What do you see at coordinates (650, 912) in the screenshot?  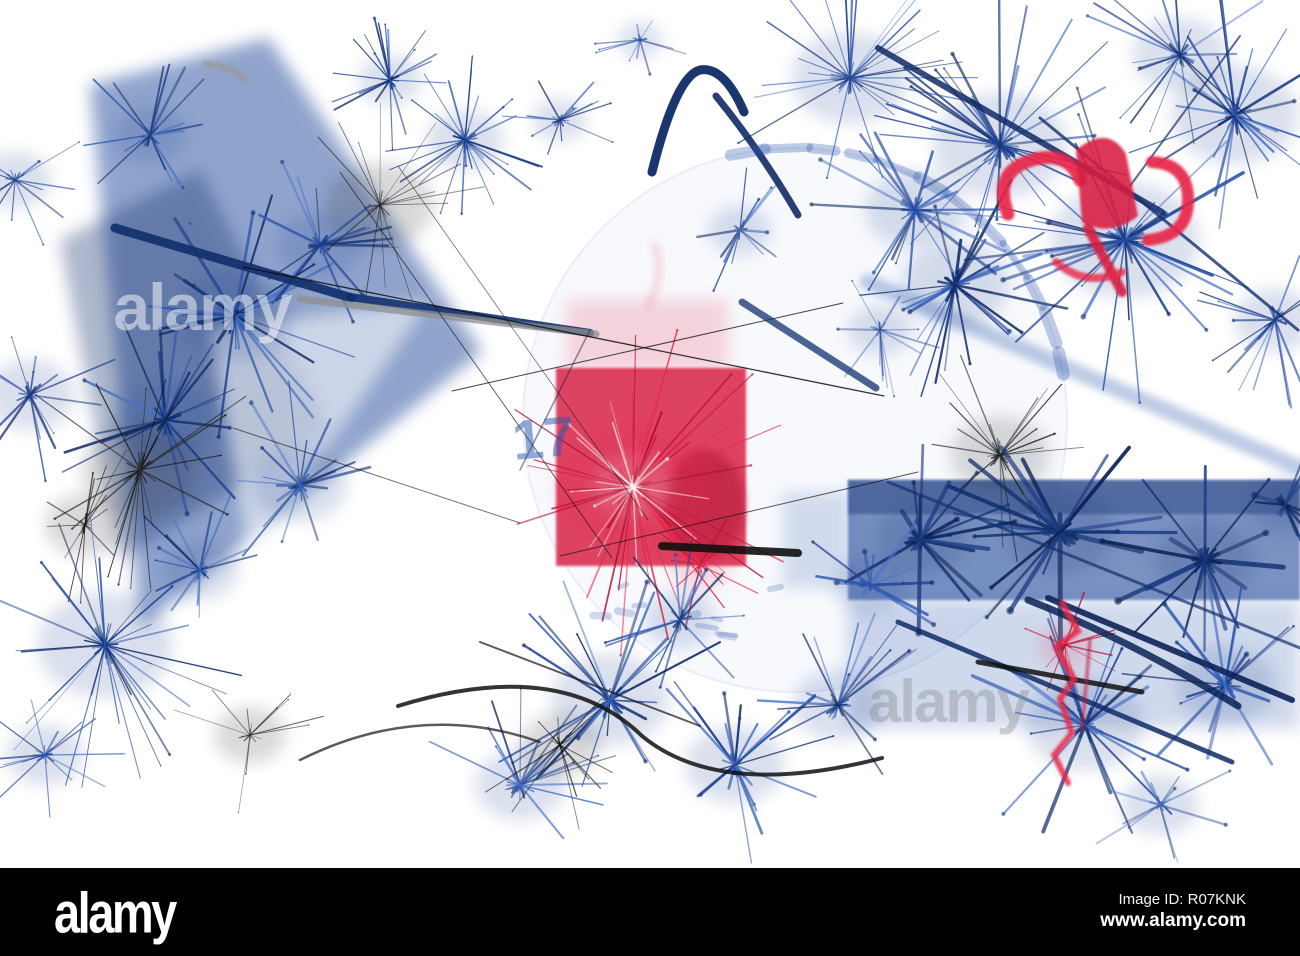 I see `alamy-watermark-bar: alamy Image ID: R07KNK www.alamy.com` at bounding box center [650, 912].